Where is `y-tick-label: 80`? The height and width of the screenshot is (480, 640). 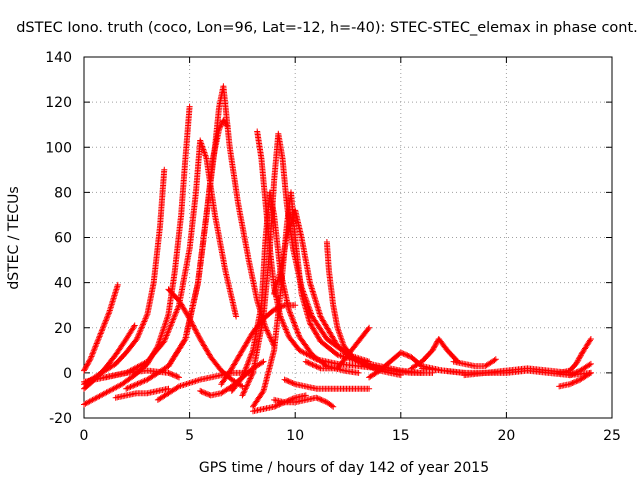 y-tick-label: 80 is located at coordinates (63, 193).